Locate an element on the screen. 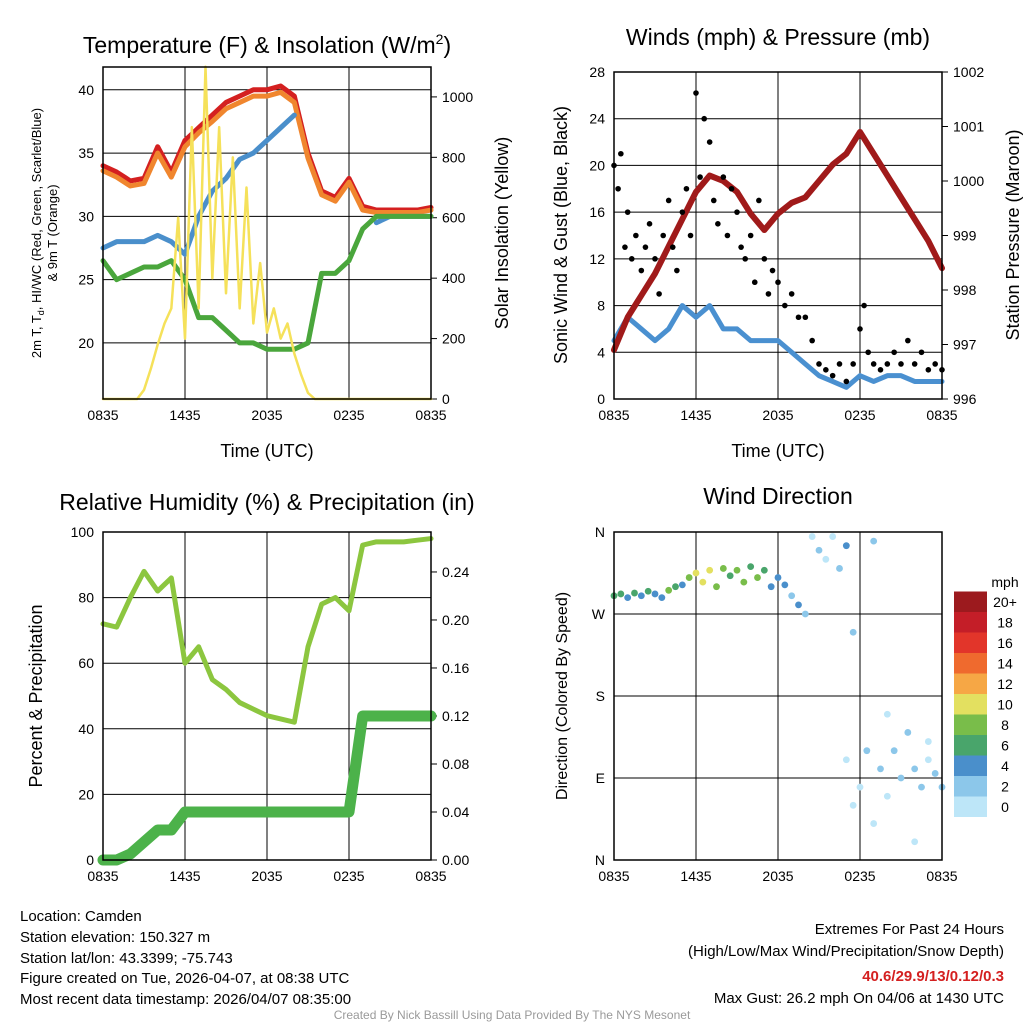 Image resolution: width=1024 pixels, height=1029 pixels. 9m-t-line is located at coordinates (267, 152).